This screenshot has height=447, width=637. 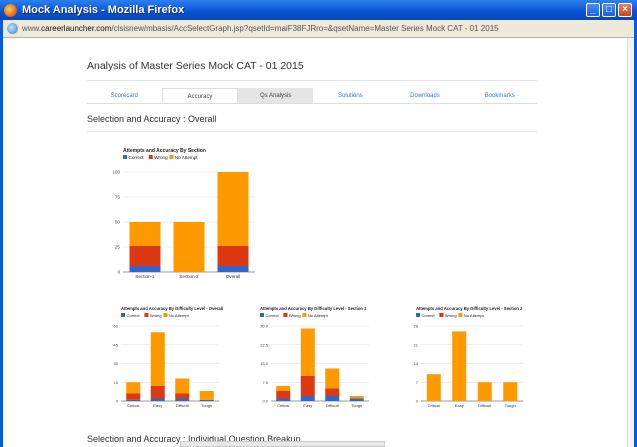 What do you see at coordinates (276, 95) in the screenshot?
I see `tab-qs-analysis: Qs Analysis` at bounding box center [276, 95].